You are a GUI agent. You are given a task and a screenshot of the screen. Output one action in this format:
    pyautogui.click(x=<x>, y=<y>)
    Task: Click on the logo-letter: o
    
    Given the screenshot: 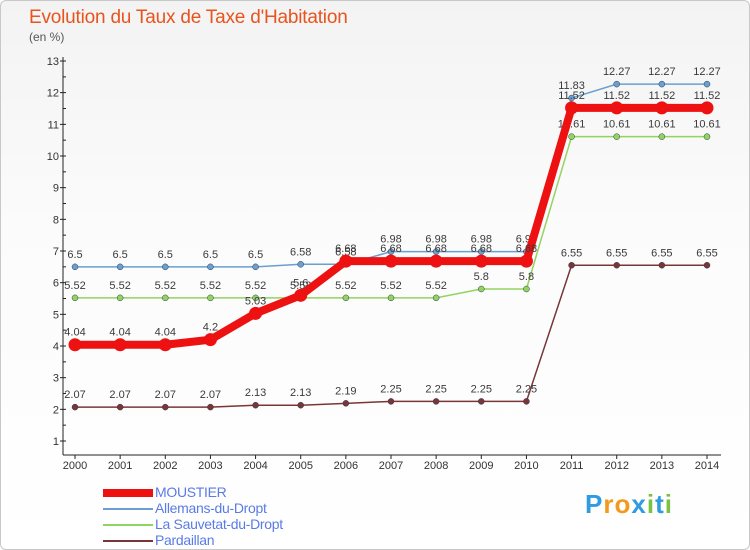 What is the action you would take?
    pyautogui.click(x=623, y=504)
    